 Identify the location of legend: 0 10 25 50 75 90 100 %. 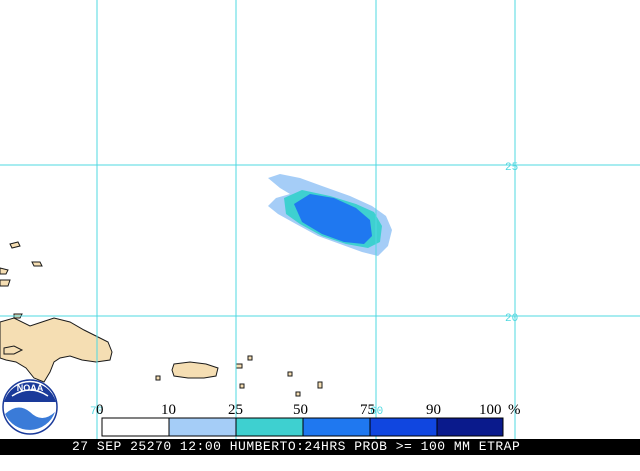
(308, 419).